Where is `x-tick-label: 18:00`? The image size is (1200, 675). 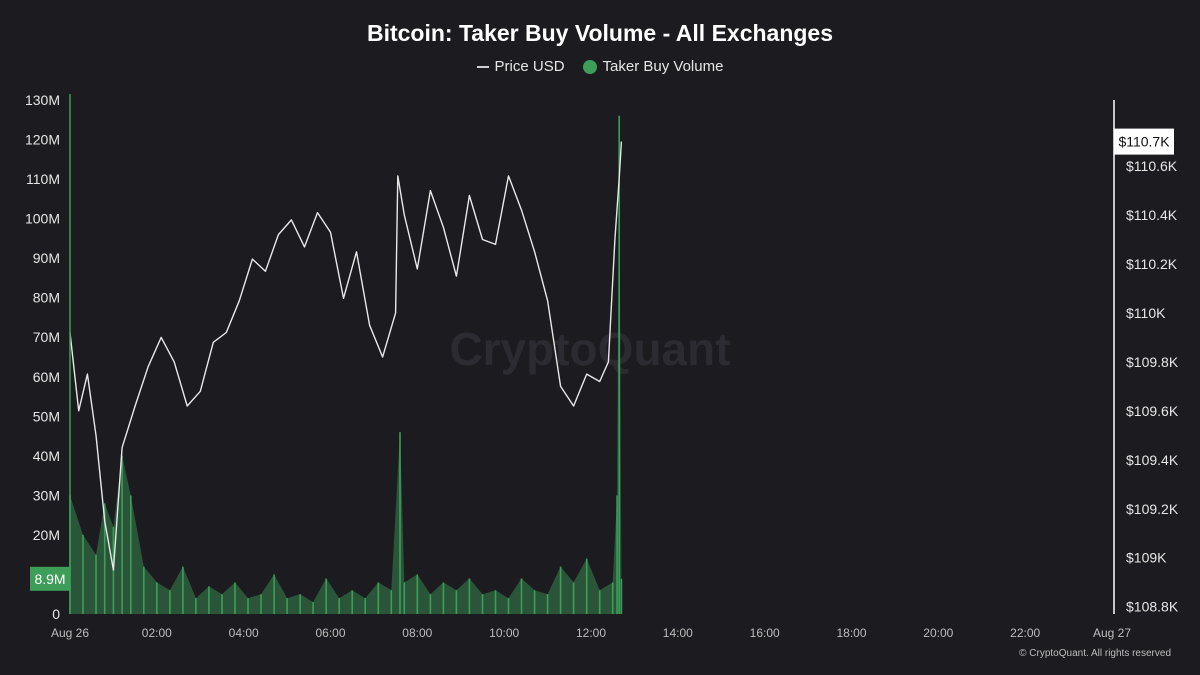
x-tick-label: 18:00 is located at coordinates (851, 633).